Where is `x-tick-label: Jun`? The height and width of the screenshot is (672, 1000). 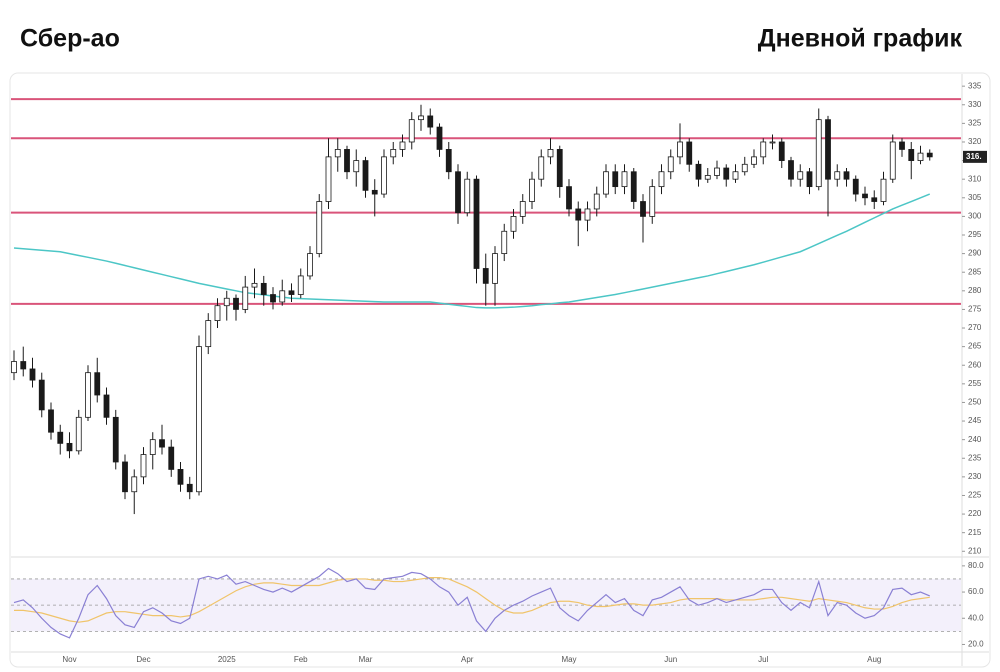 x-tick-label: Jun is located at coordinates (670, 659).